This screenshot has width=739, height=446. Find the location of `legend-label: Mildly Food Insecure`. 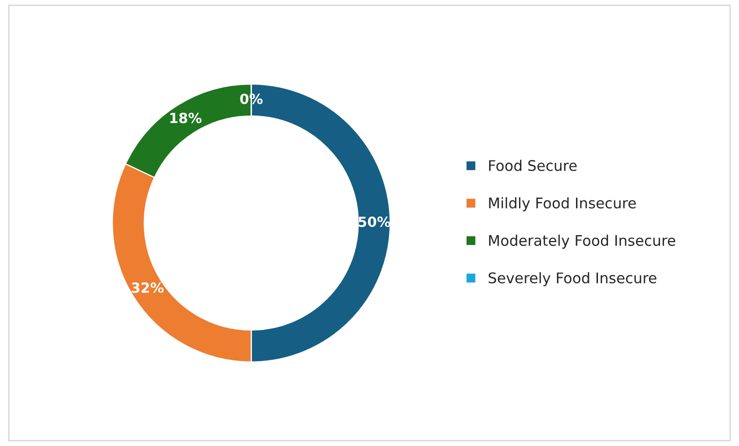

legend-label: Mildly Food Insecure is located at coordinates (562, 204).